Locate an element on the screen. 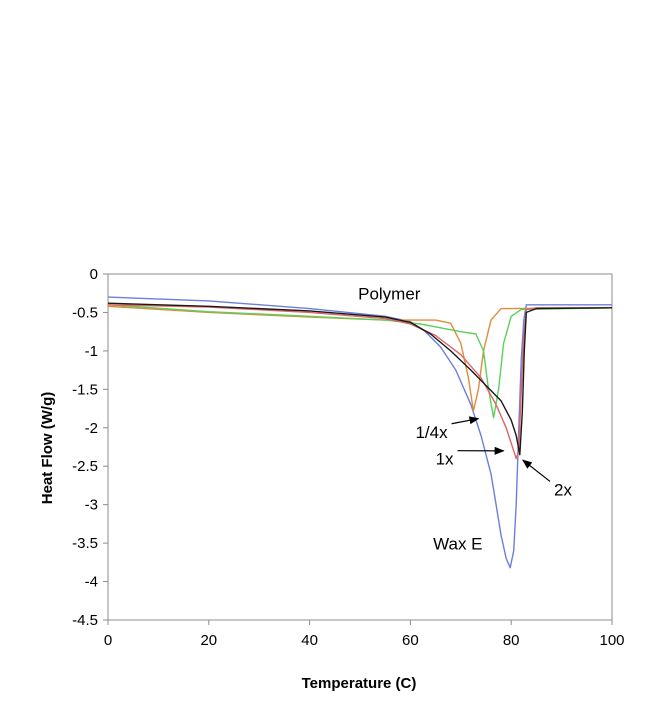 The width and height of the screenshot is (661, 717). x-tick-label: 100 is located at coordinates (611, 640).